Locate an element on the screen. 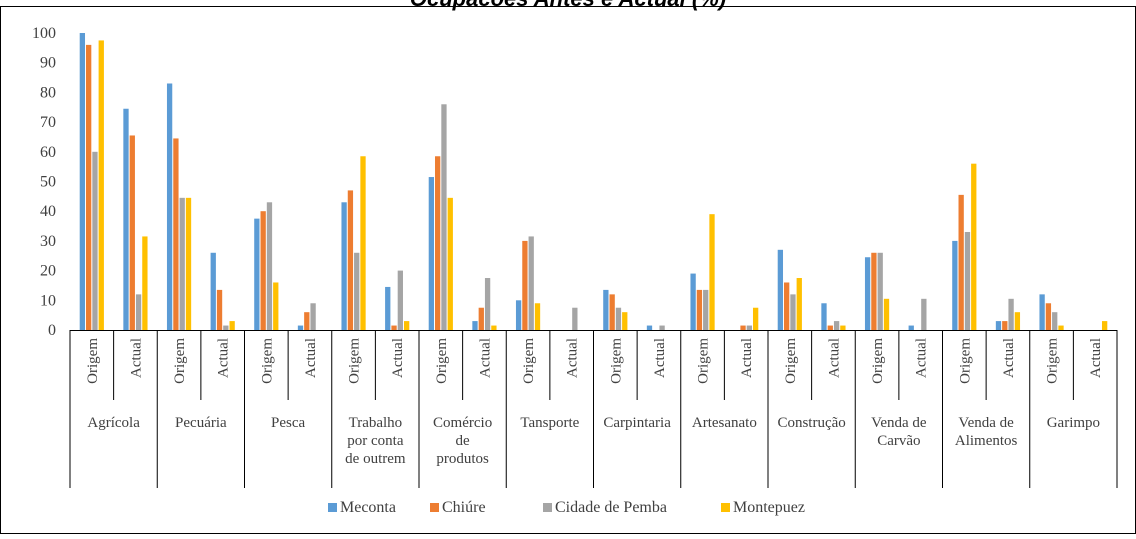 The width and height of the screenshot is (1136, 539). x-group-label: Construção is located at coordinates (811, 423).